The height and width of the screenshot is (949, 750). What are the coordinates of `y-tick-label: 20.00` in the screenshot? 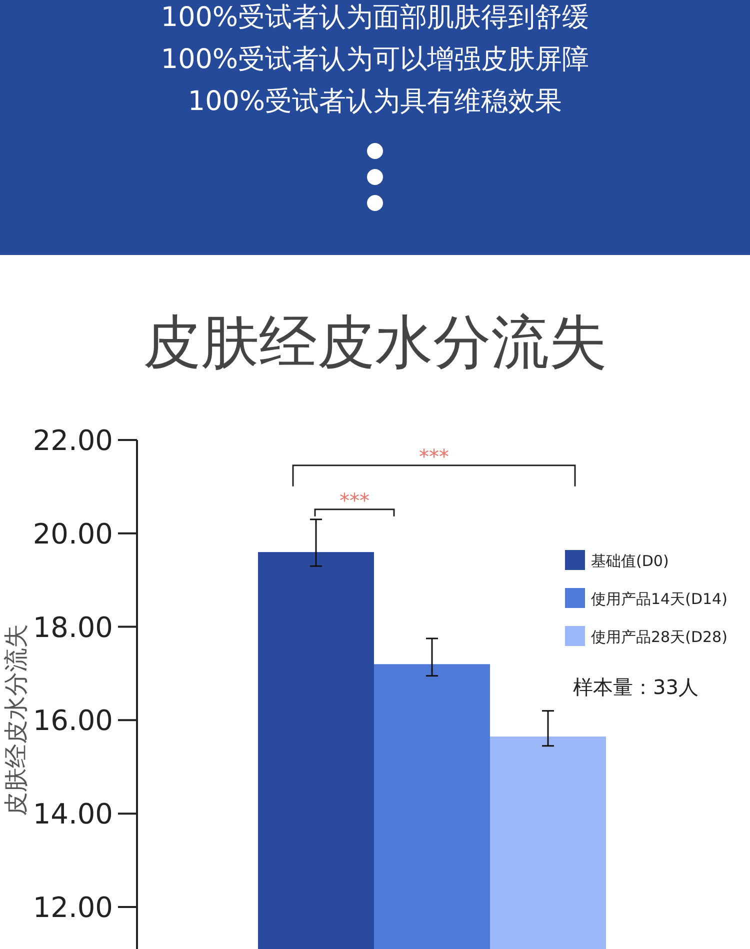 It's located at (72, 533).